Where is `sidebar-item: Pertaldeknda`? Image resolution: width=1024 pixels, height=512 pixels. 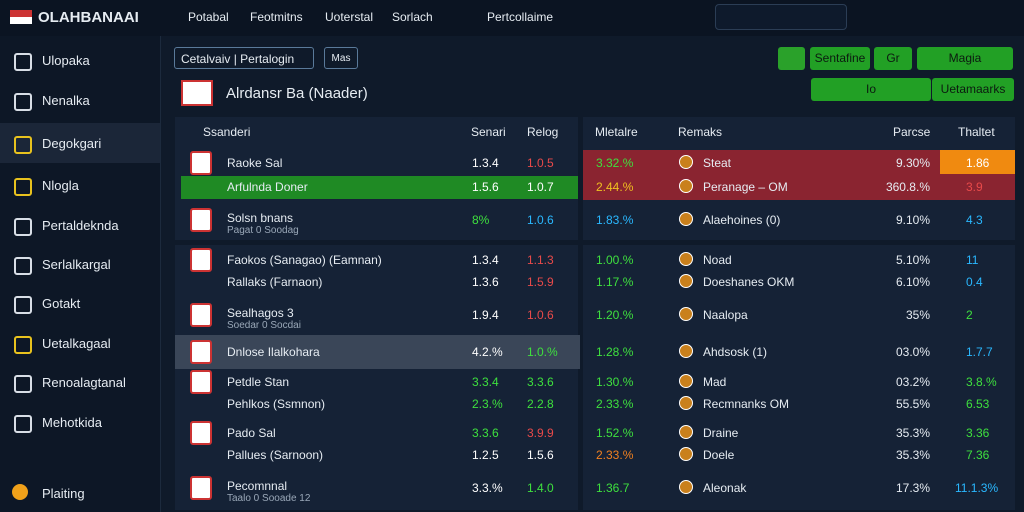
sidebar-item: Pertaldeknda is located at coordinates (80, 225).